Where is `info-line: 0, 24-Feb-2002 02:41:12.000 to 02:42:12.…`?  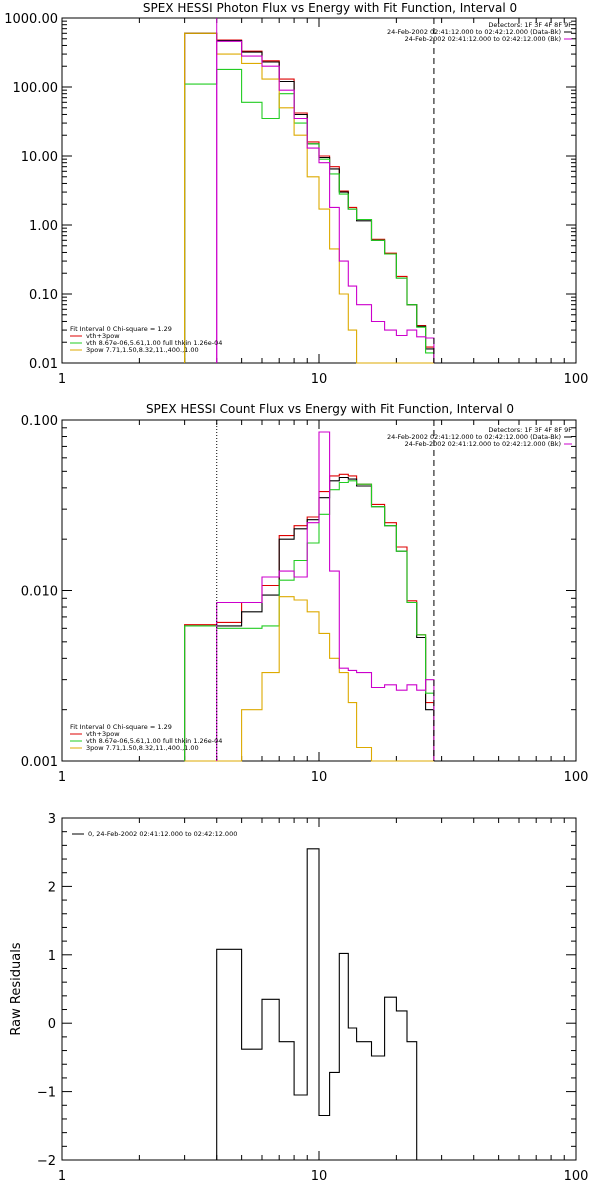
info-line: 0, 24-Feb-2002 02:41:12.000 to 02:42:12.… is located at coordinates (162, 834).